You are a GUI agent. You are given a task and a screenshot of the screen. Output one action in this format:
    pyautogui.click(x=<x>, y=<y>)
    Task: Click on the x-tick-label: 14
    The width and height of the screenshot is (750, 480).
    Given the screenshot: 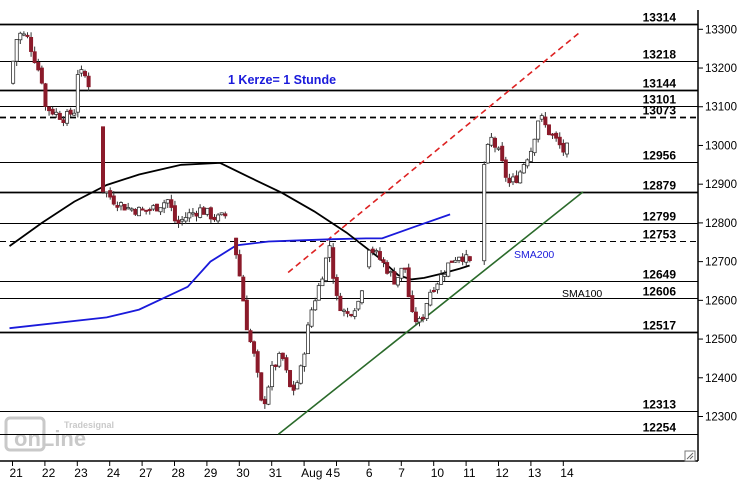 What is the action you would take?
    pyautogui.click(x=567, y=473)
    